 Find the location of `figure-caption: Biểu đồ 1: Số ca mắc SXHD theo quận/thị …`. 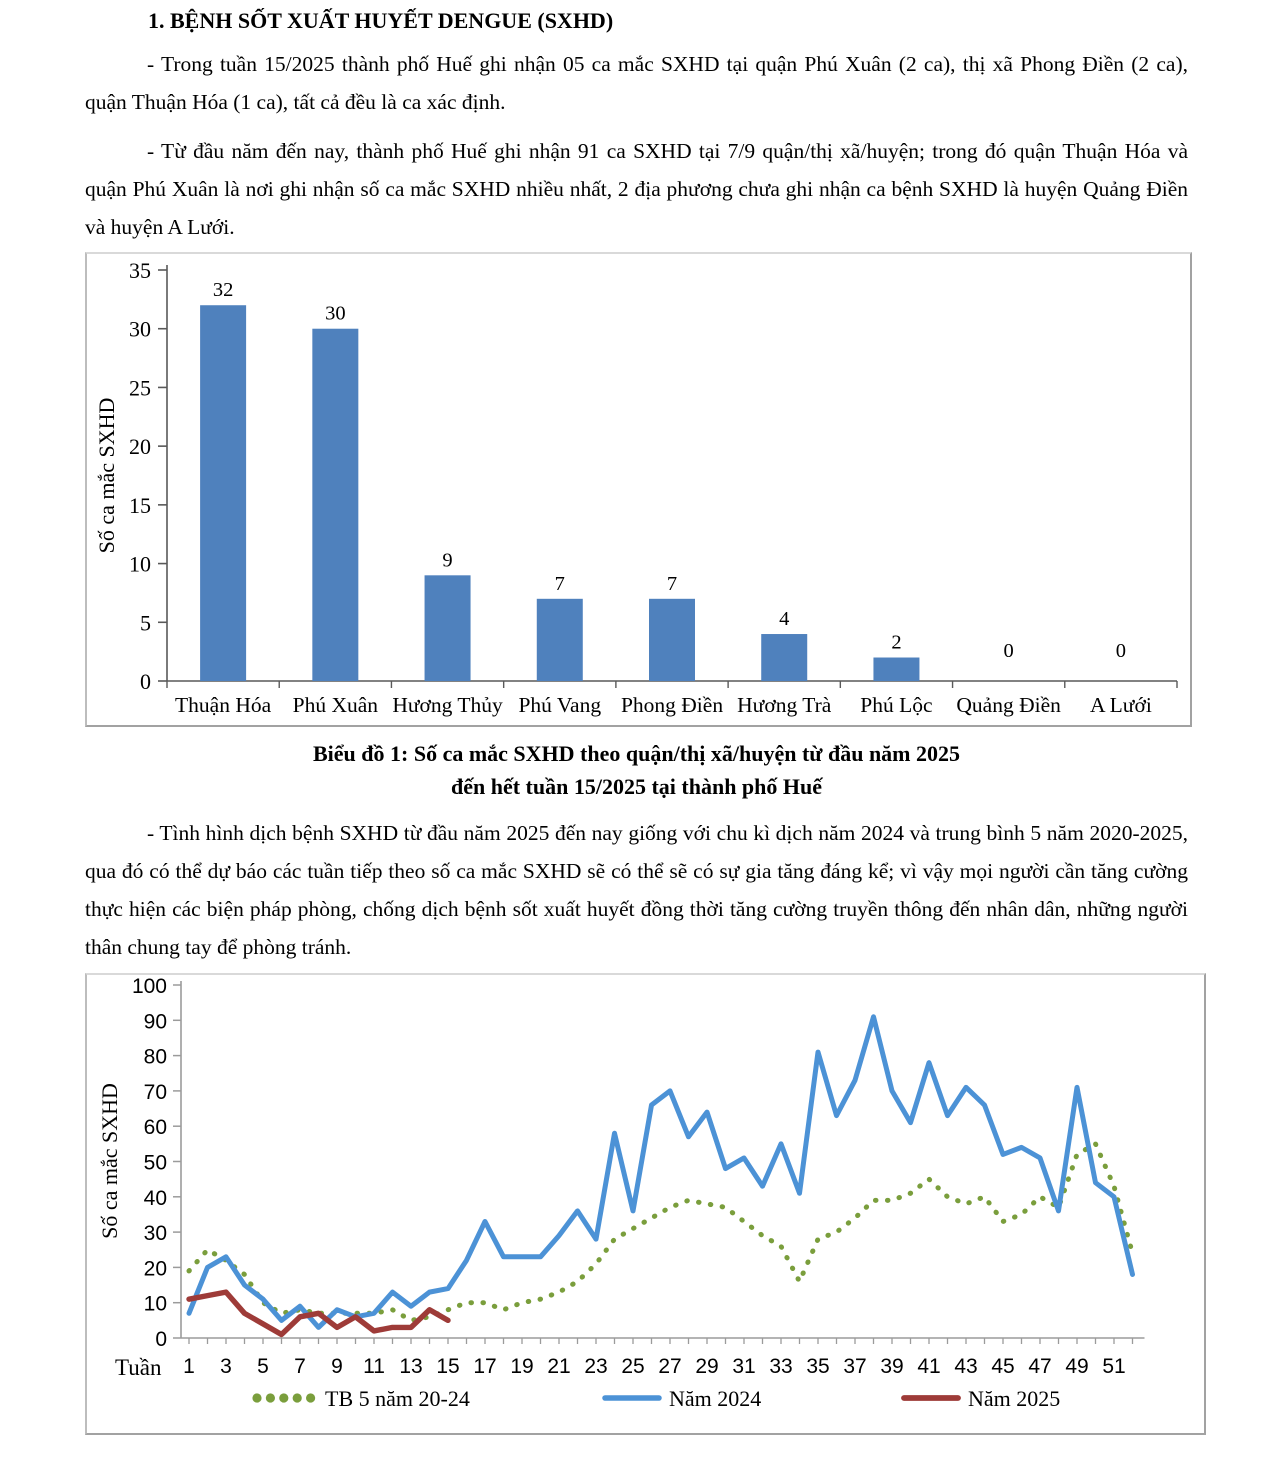

figure-caption: Biểu đồ 1: Số ca mắc SXHD theo quận/thị … is located at coordinates (636, 770).